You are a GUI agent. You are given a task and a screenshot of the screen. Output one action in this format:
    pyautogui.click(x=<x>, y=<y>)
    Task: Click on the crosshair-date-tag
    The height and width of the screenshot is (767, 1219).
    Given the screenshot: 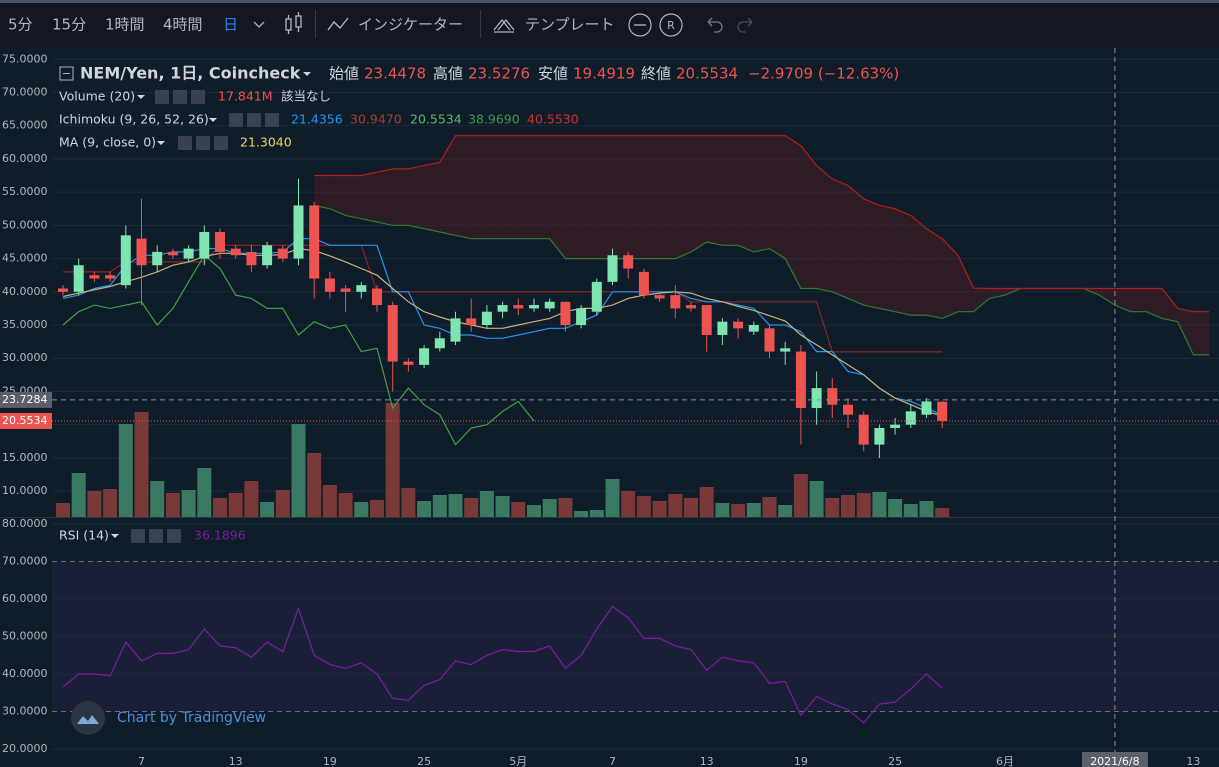 What is the action you would take?
    pyautogui.click(x=1114, y=759)
    